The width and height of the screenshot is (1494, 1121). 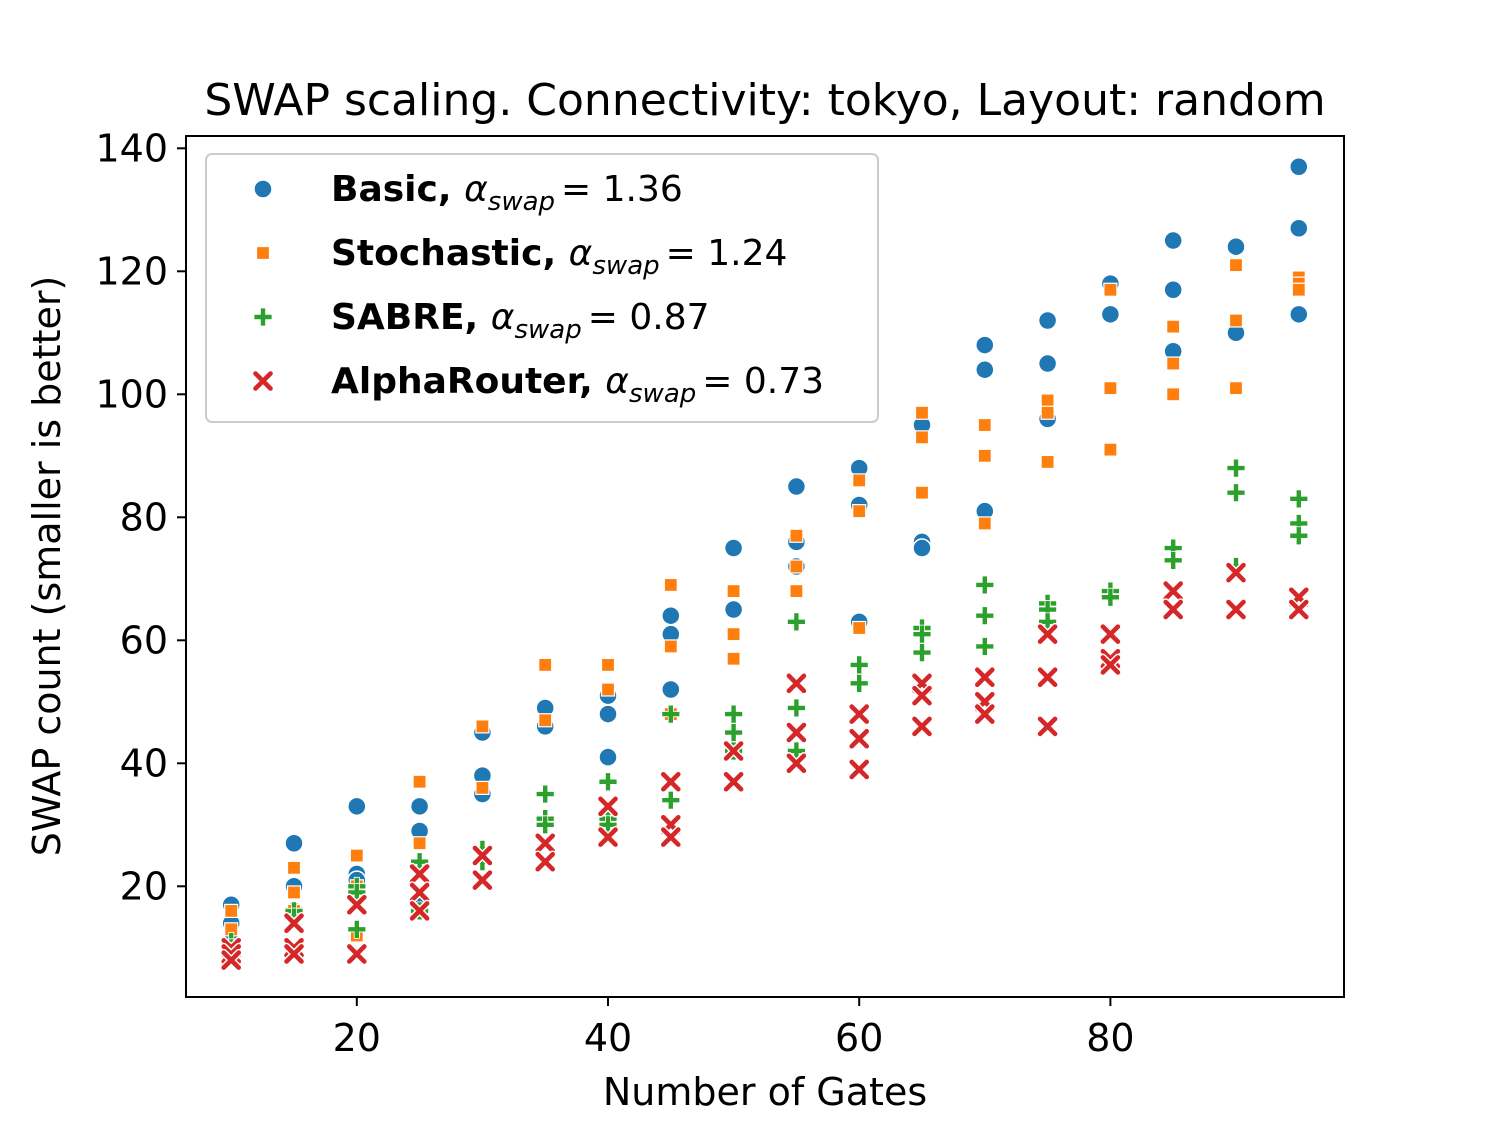 What do you see at coordinates (357, 1038) in the screenshot?
I see `x-tick-label: 20` at bounding box center [357, 1038].